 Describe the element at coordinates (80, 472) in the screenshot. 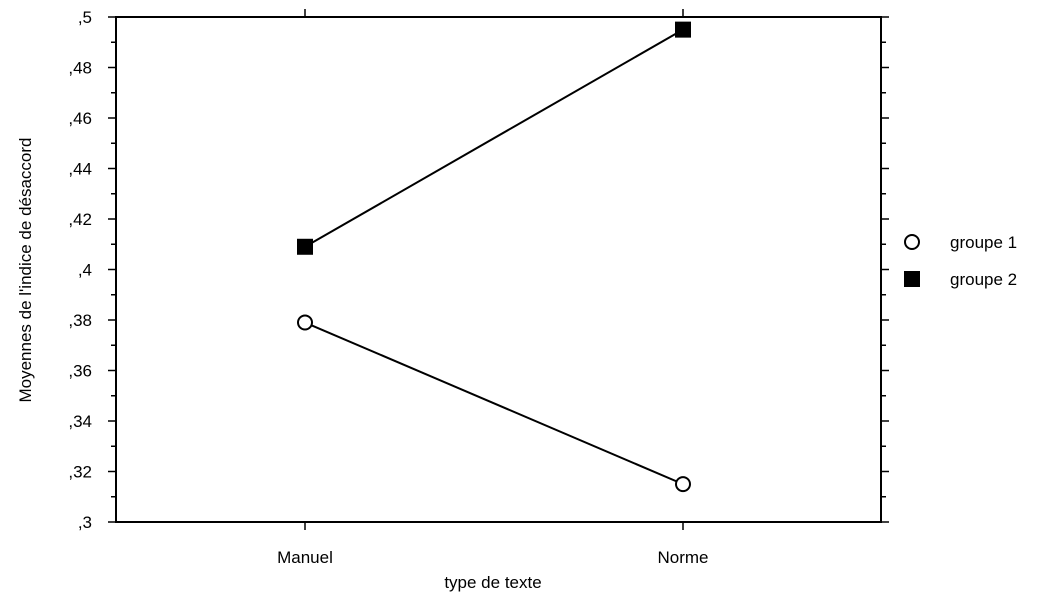

I see `y-tick-label: ,32` at that location.